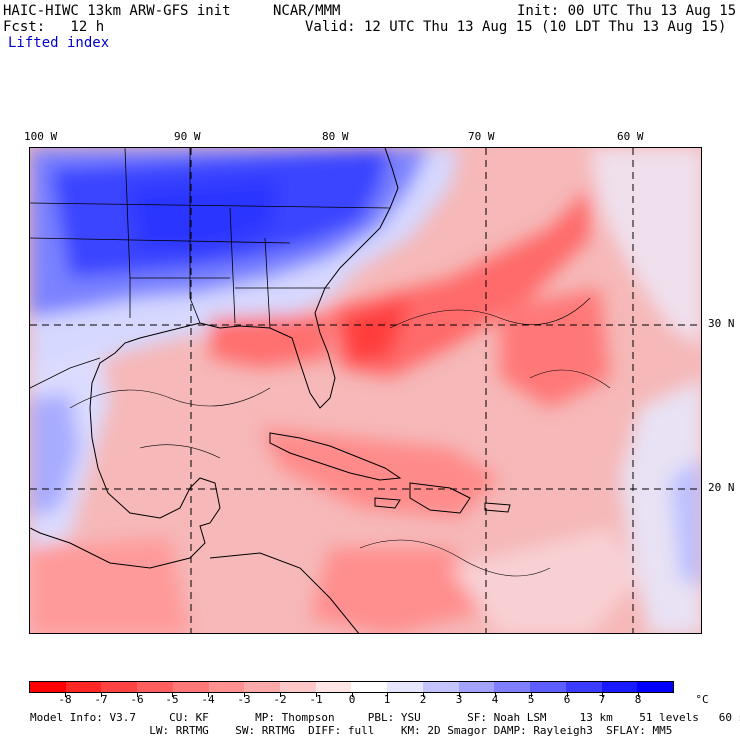 Image resolution: width=740 pixels, height=740 pixels. Describe the element at coordinates (531, 699) in the screenshot. I see `colorbar-tick-label: 5` at that location.